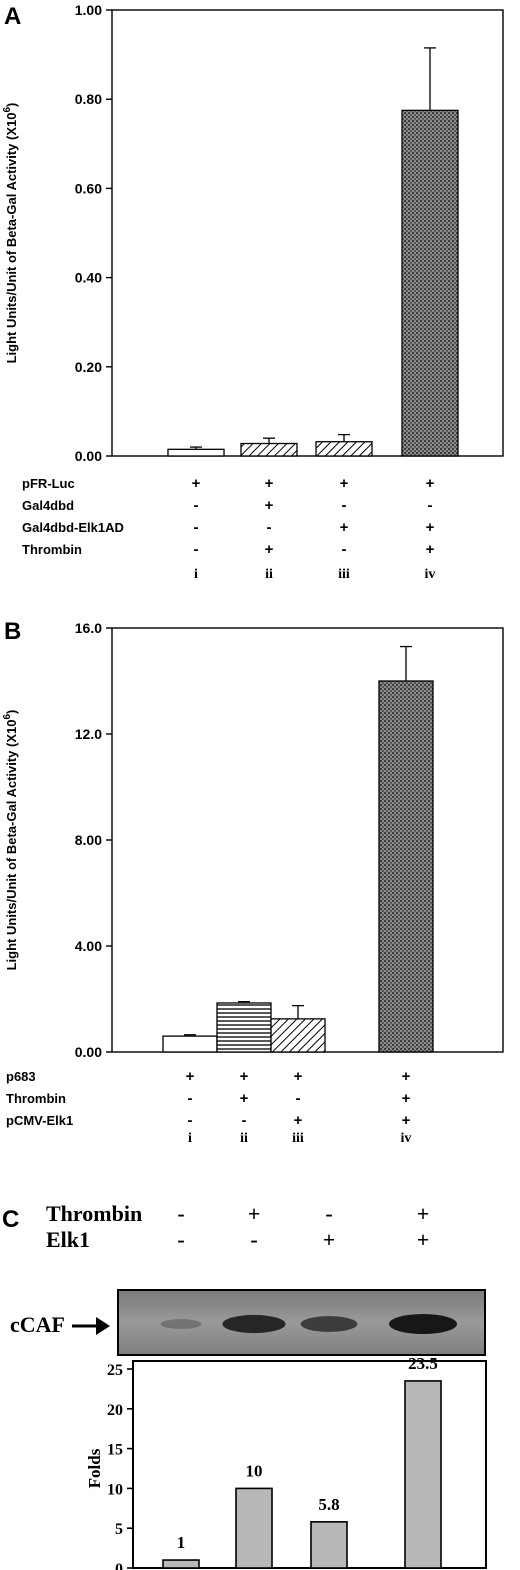 This screenshot has height=1570, width=520. What do you see at coordinates (309, 1464) in the screenshot?
I see `plot-frame` at bounding box center [309, 1464].